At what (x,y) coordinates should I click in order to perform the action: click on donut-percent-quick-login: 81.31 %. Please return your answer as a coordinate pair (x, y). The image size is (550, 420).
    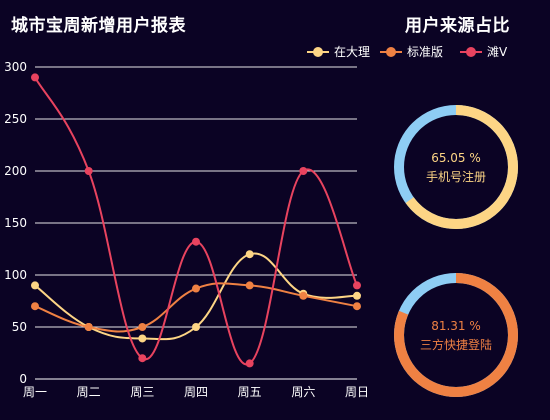
    Looking at the image, I should click on (456, 326).